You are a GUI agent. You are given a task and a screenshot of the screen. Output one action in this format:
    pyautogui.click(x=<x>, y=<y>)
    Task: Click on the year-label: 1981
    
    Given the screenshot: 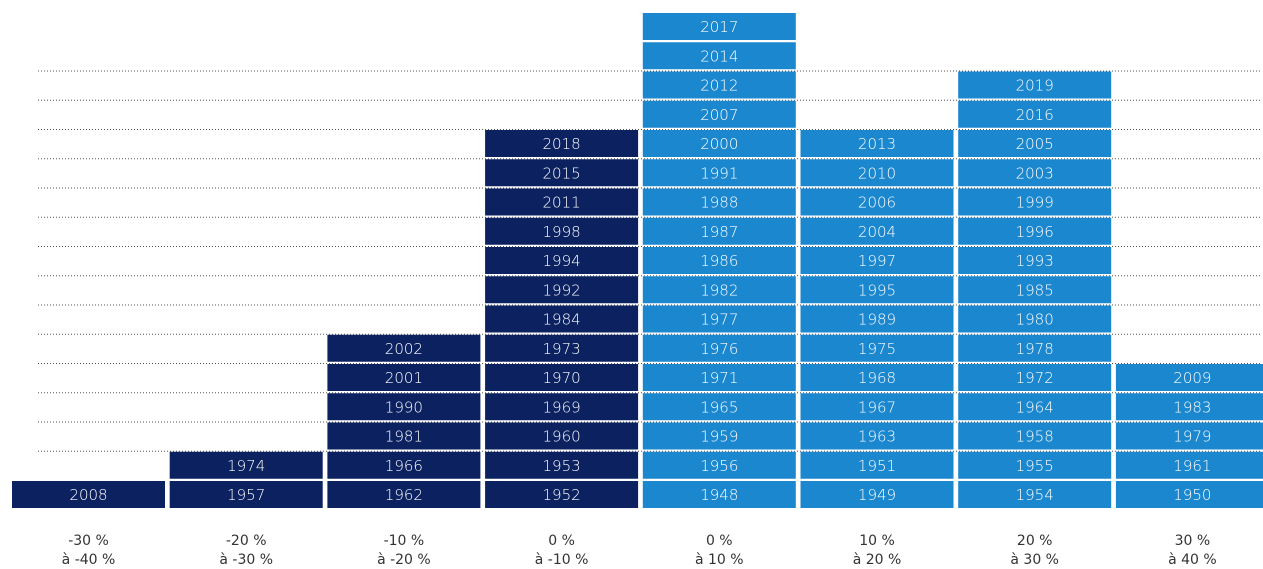 What is the action you would take?
    pyautogui.click(x=404, y=437)
    